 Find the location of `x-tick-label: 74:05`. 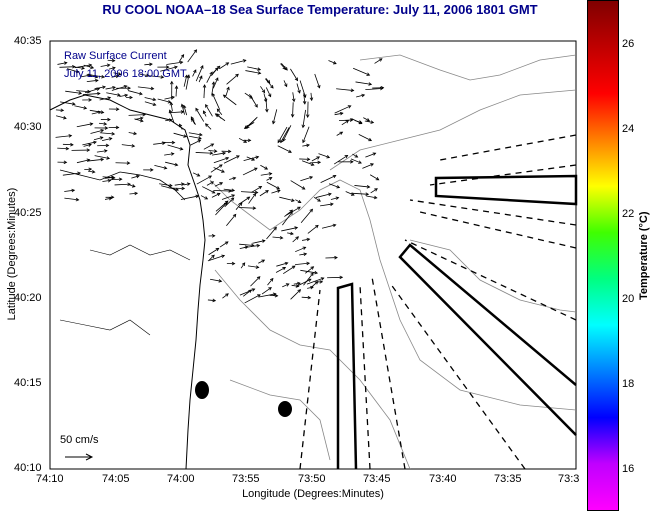

x-tick-label: 74:05 is located at coordinates (116, 479).